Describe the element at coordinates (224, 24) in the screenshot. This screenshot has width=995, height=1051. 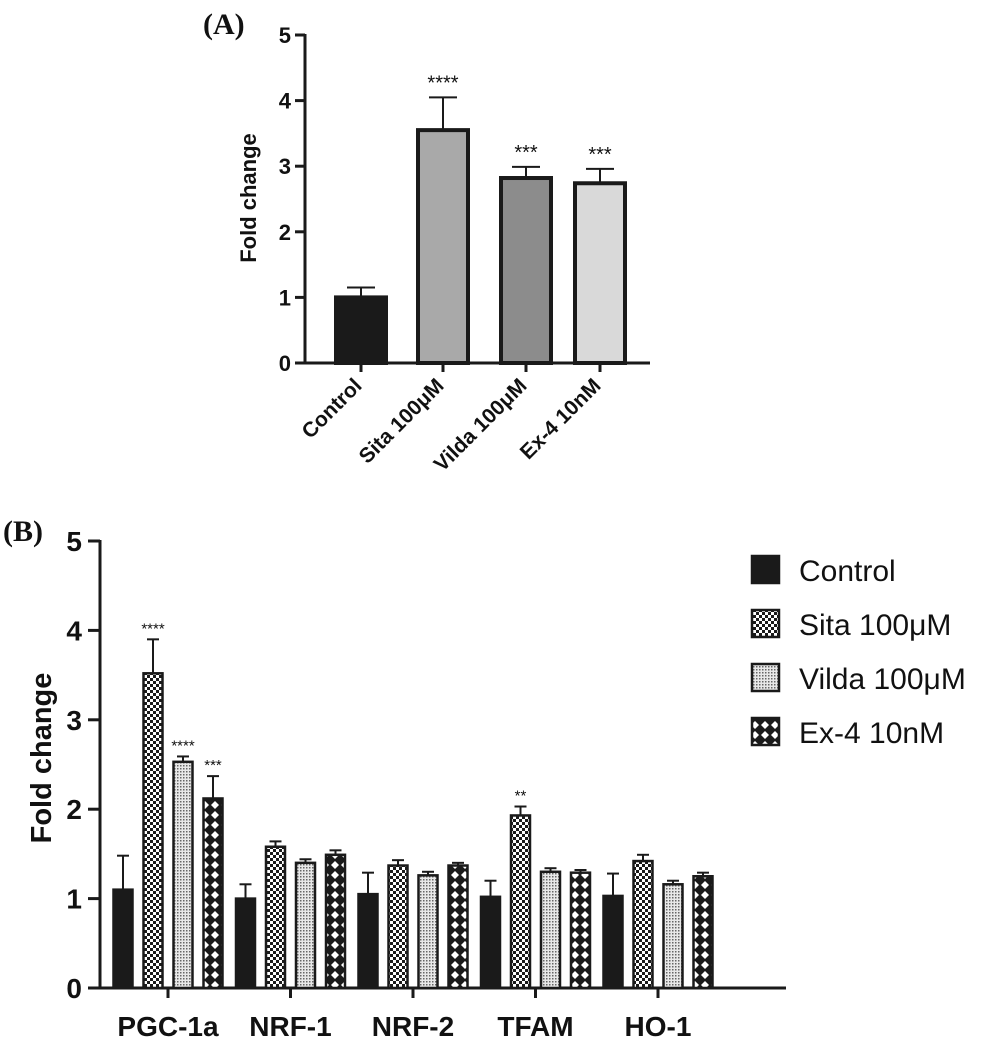
I see `panel-a-label: (A)` at that location.